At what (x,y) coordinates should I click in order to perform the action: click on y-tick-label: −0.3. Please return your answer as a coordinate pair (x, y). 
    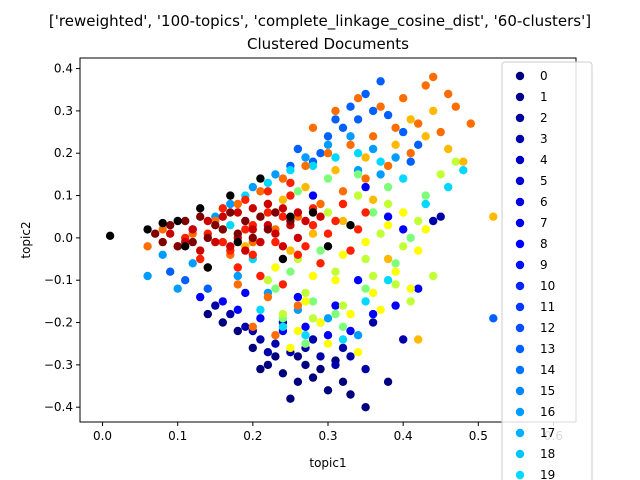
    Looking at the image, I should click on (58, 365).